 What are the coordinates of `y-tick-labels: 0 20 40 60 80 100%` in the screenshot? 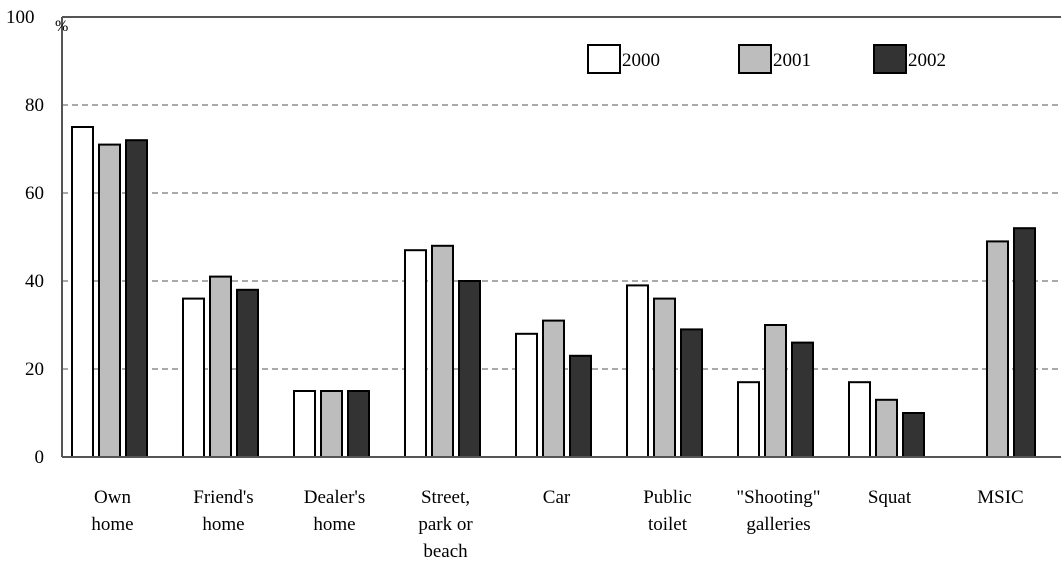 It's located at (37, 237).